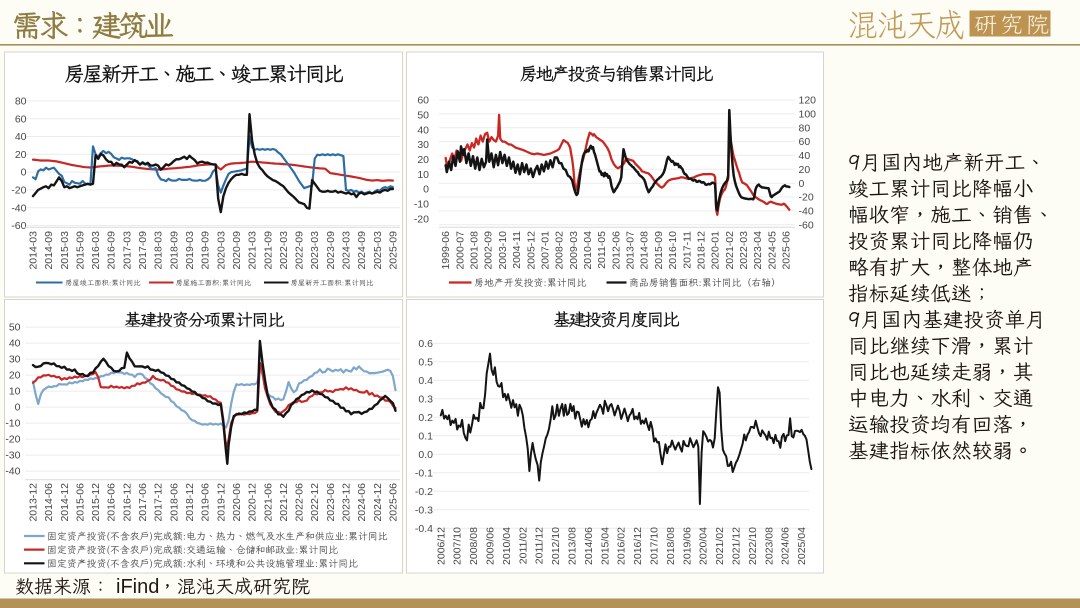 Image resolution: width=1080 pixels, height=608 pixels. Describe the element at coordinates (12, 424) in the screenshot. I see `svg-text: -10` at that location.